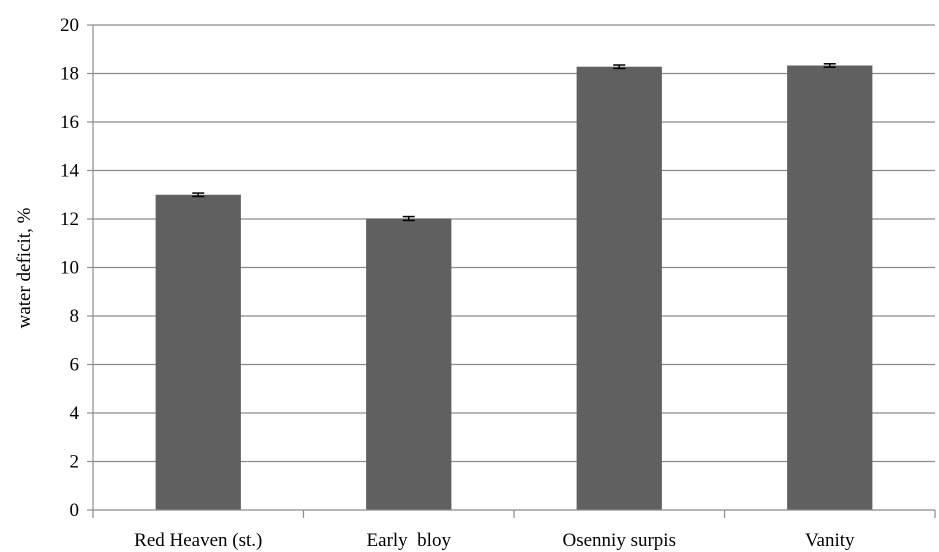 The width and height of the screenshot is (939, 552). What do you see at coordinates (75, 316) in the screenshot?
I see `y-tick-label: 8` at bounding box center [75, 316].